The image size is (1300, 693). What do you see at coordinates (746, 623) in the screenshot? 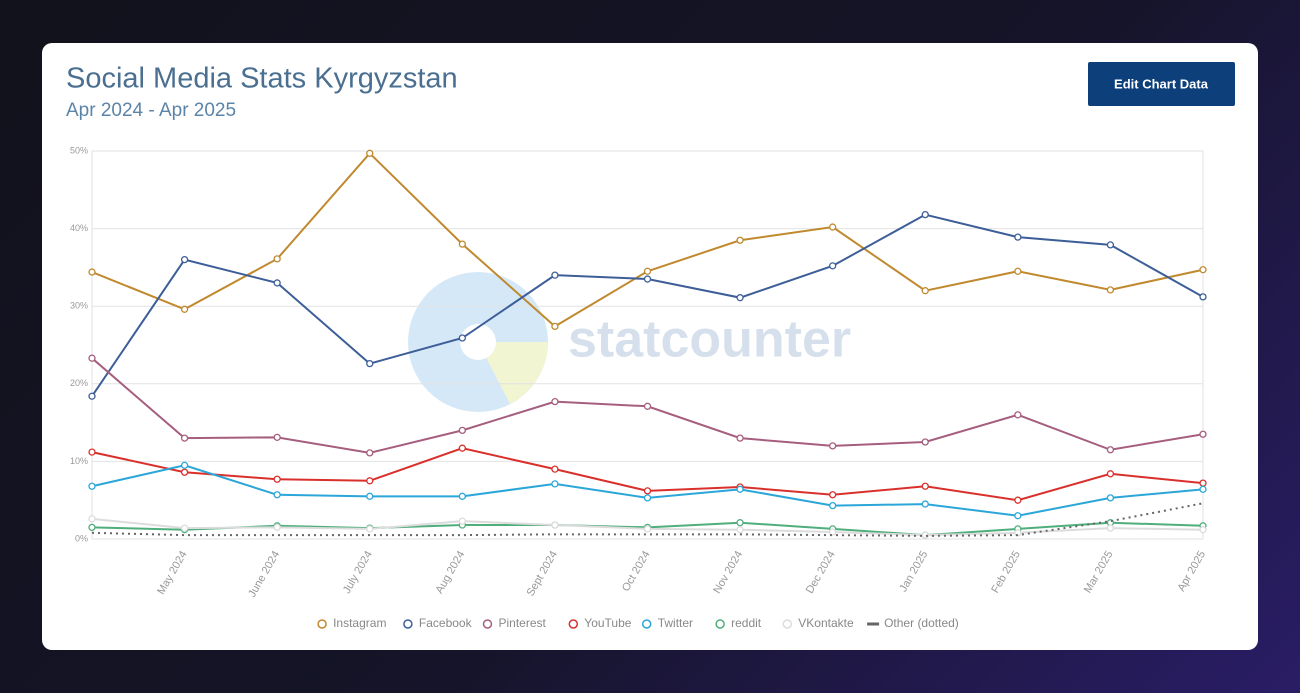
I see `legend-label: reddit` at bounding box center [746, 623].